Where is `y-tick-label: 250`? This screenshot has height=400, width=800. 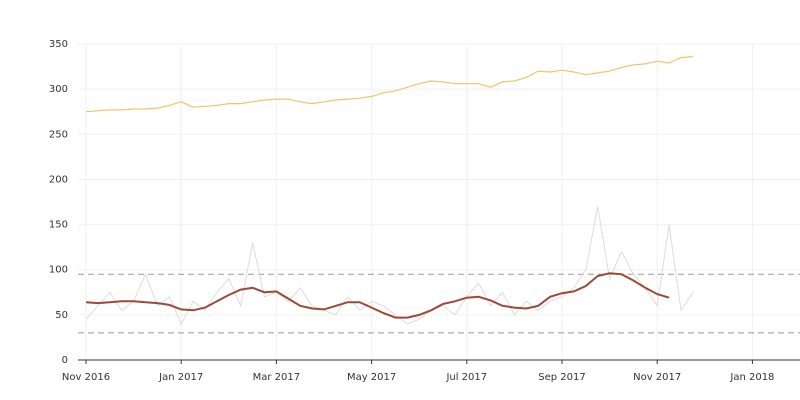 y-tick-label: 250 is located at coordinates (58, 134).